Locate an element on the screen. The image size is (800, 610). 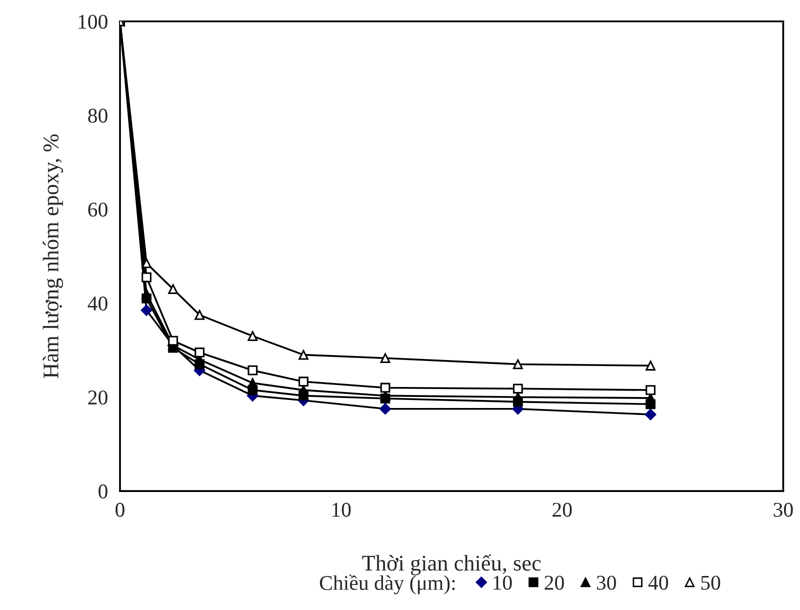
legend-label: 40 is located at coordinates (658, 583).